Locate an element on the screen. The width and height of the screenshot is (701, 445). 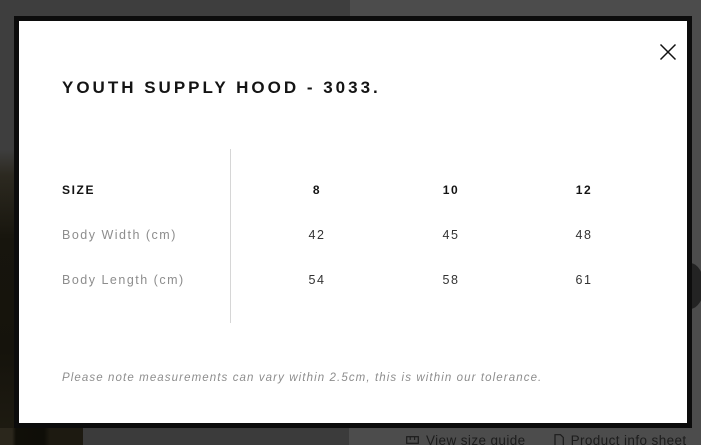
backdrop-product-image-top is located at coordinates (175, 8).